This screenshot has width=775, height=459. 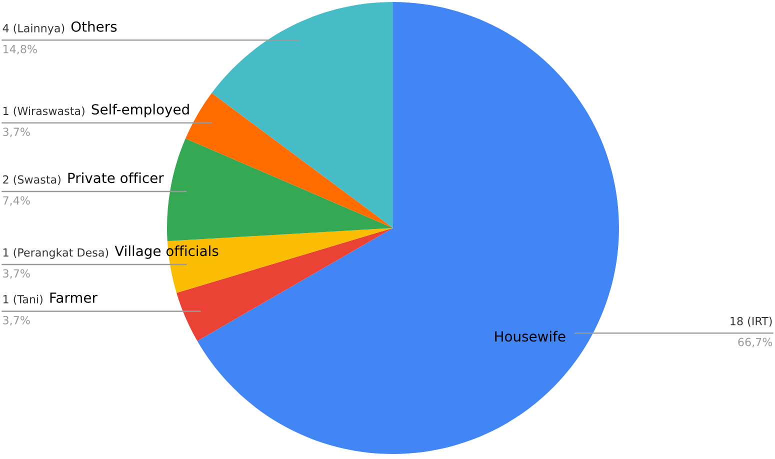 What do you see at coordinates (751, 321) in the screenshot?
I see `data-label: 18 (IRT)` at bounding box center [751, 321].